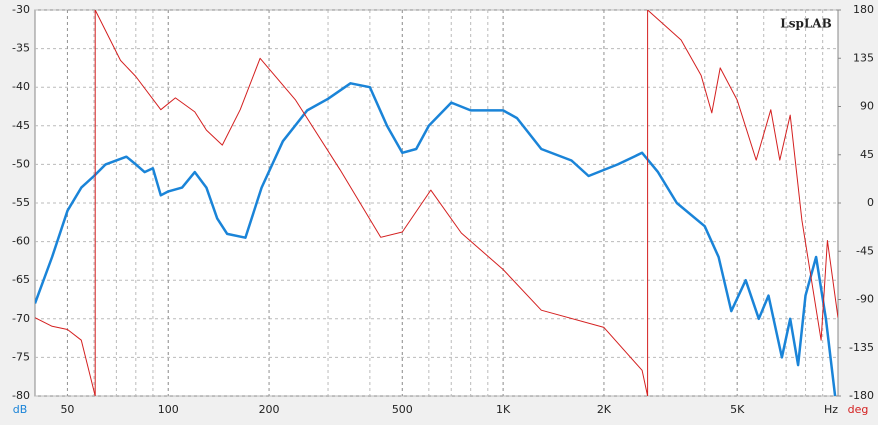  What do you see at coordinates (21, 202) in the screenshot?
I see `y-tick-label: -55` at bounding box center [21, 202].